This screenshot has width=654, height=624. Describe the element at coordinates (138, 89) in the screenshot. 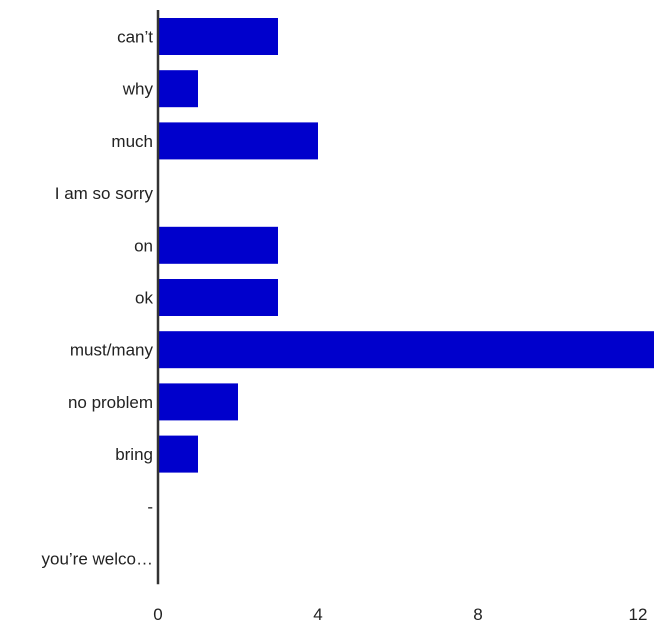

I see `category-label: why` at that location.